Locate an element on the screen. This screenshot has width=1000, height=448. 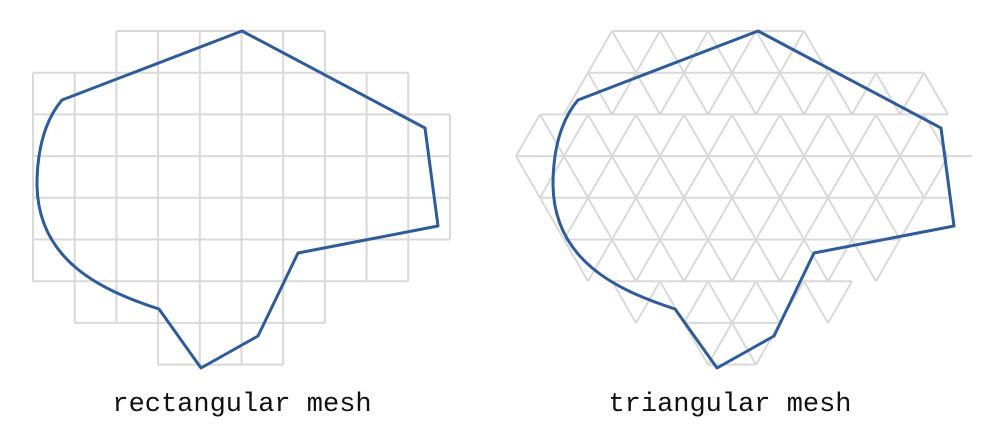
triangular-mesh-caption: triangular mesh is located at coordinates (730, 405).